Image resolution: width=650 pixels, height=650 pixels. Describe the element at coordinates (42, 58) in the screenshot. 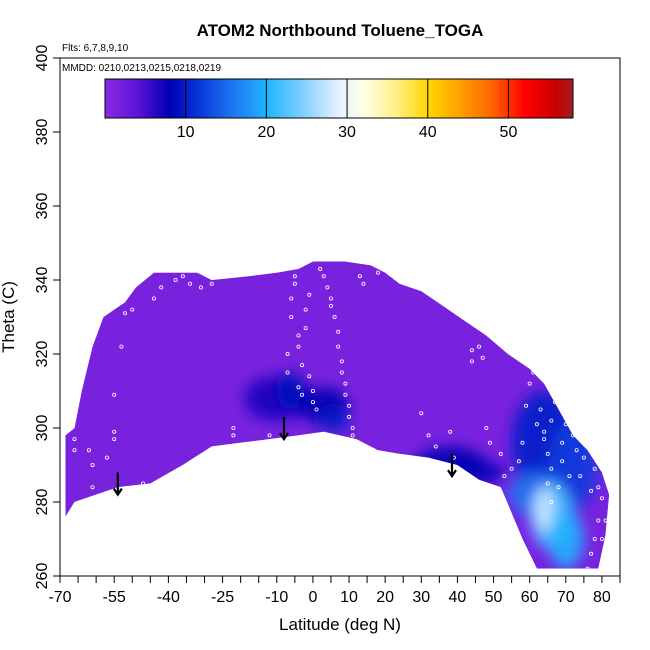

I see `y-tick-label: 400` at that location.